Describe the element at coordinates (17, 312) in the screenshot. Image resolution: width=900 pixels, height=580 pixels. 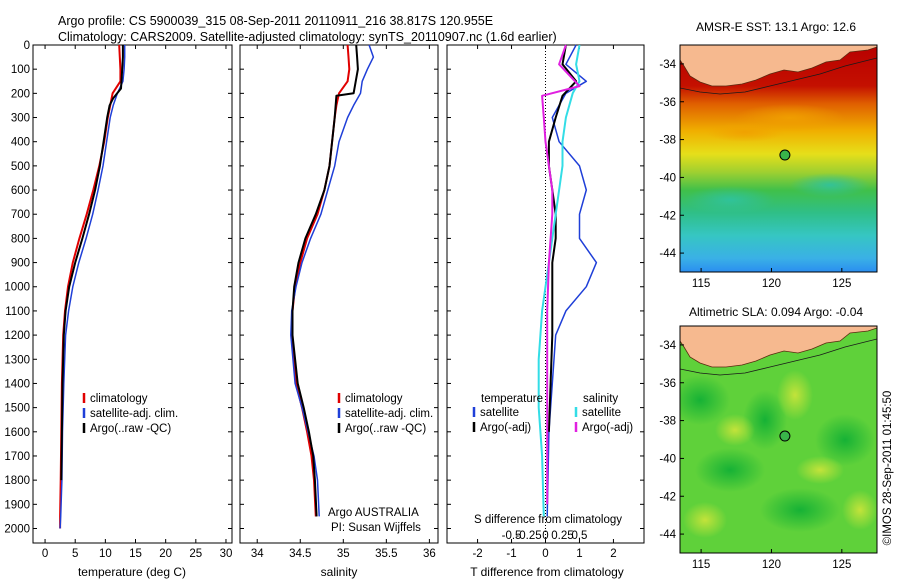
I see `depth-tick-label: 1100` at that location.